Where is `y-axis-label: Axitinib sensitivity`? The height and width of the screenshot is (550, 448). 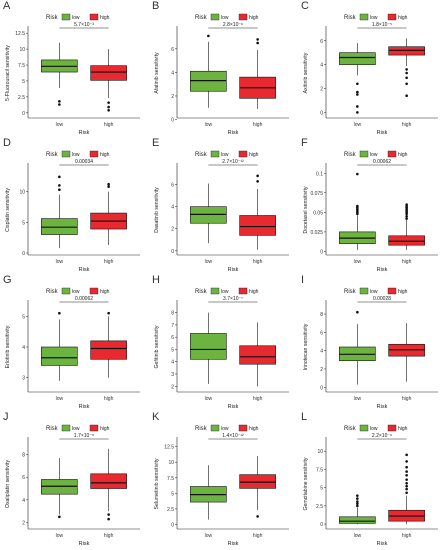
y-axis-label: Axitinib sensitivity is located at coordinates (306, 72).